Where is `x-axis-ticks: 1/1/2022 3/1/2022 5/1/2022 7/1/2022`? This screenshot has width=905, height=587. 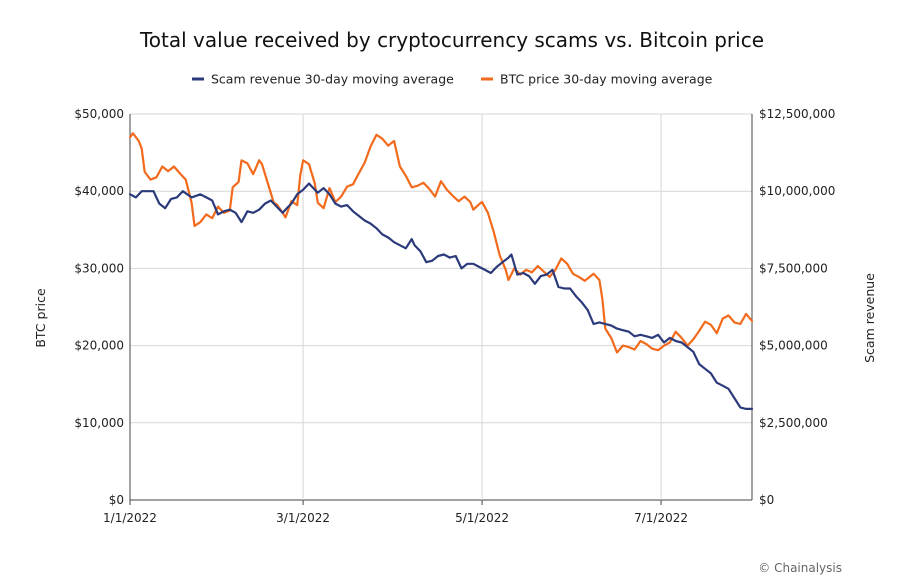 x-axis-ticks: 1/1/2022 3/1/2022 5/1/2022 7/1/2022 is located at coordinates (395, 518).